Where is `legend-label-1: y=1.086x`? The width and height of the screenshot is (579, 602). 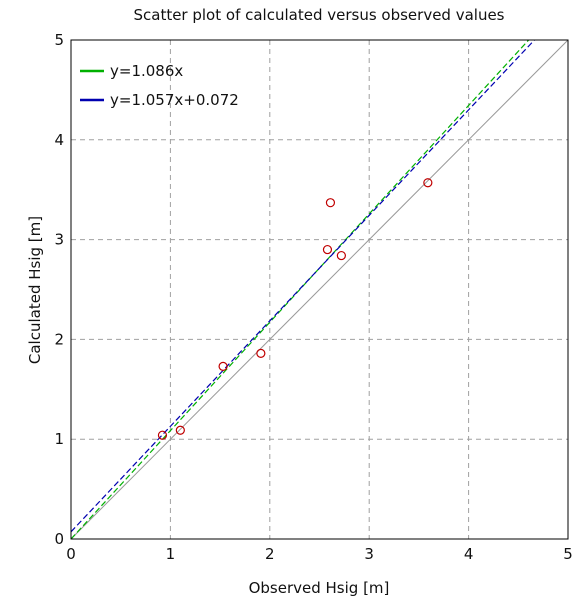 legend-label-1: y=1.086x is located at coordinates (146, 71).